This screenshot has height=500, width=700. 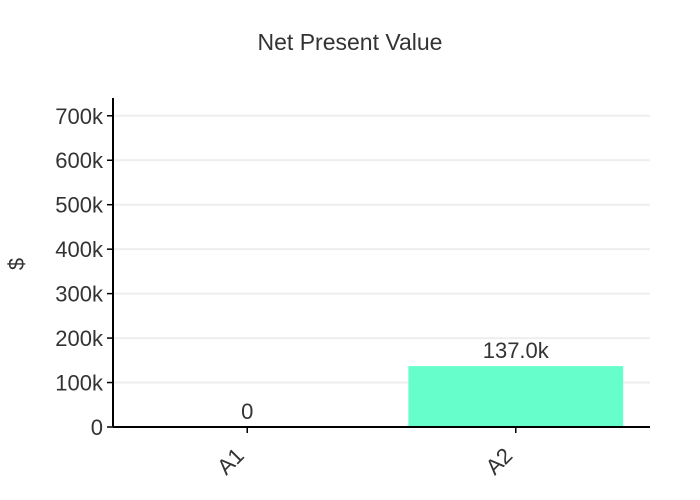 I want to click on y-tick-label: 400k, so click(x=79, y=249).